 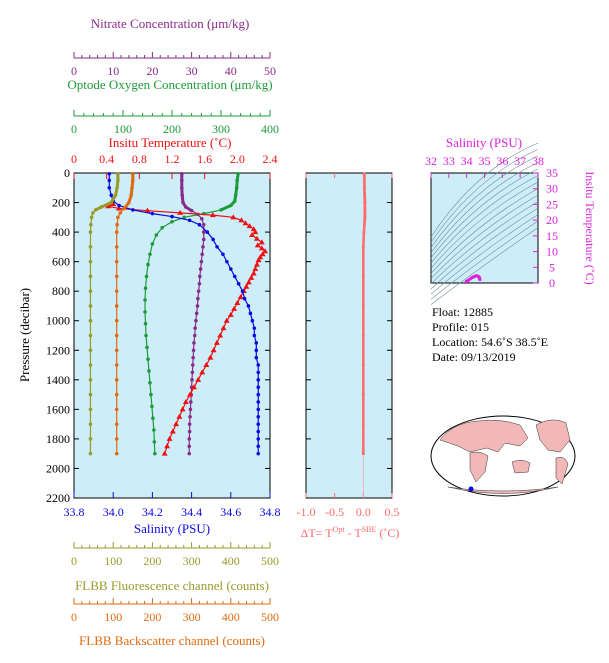 I want to click on delta-t-axis-label: ΔT= TOpt - TSBE (˚C), so click(x=350, y=532).